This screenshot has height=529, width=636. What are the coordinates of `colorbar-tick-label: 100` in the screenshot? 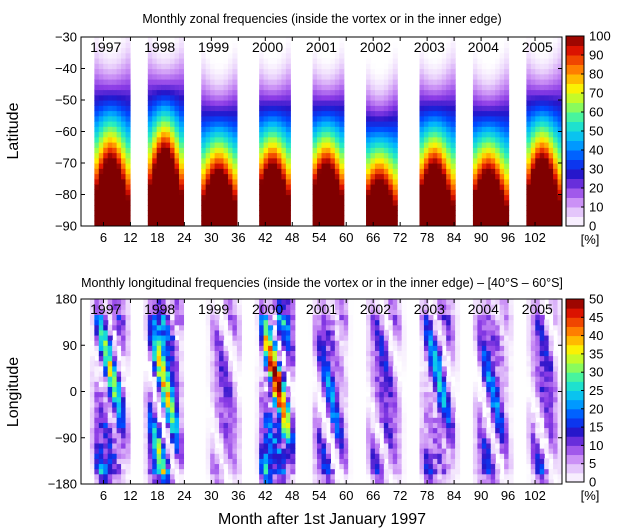 It's located at (600, 36).